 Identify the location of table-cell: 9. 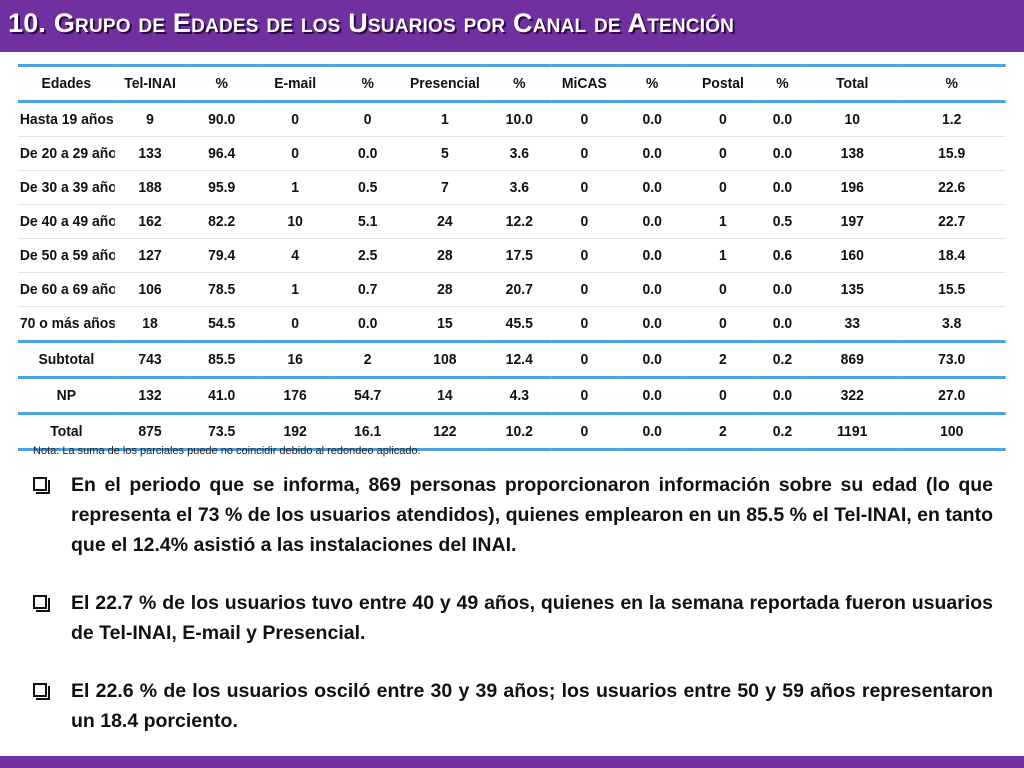
(150, 119).